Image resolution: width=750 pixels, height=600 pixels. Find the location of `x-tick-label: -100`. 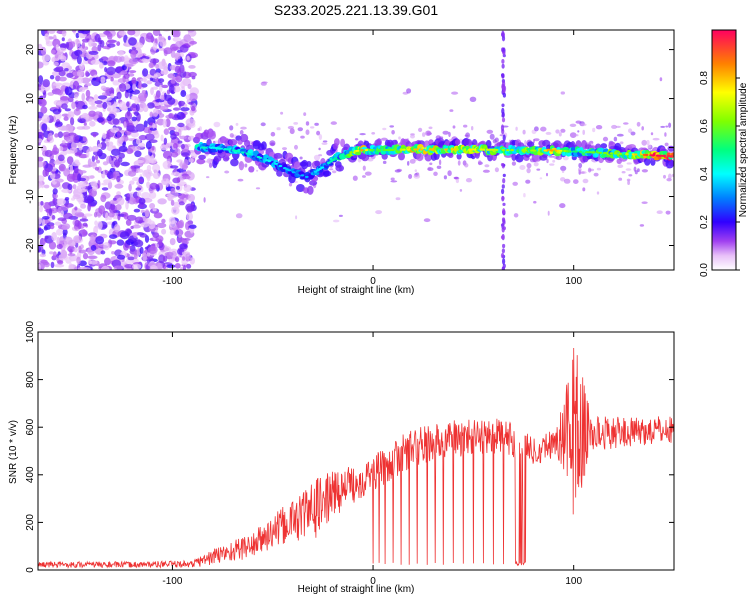

x-tick-label: -100 is located at coordinates (172, 281).